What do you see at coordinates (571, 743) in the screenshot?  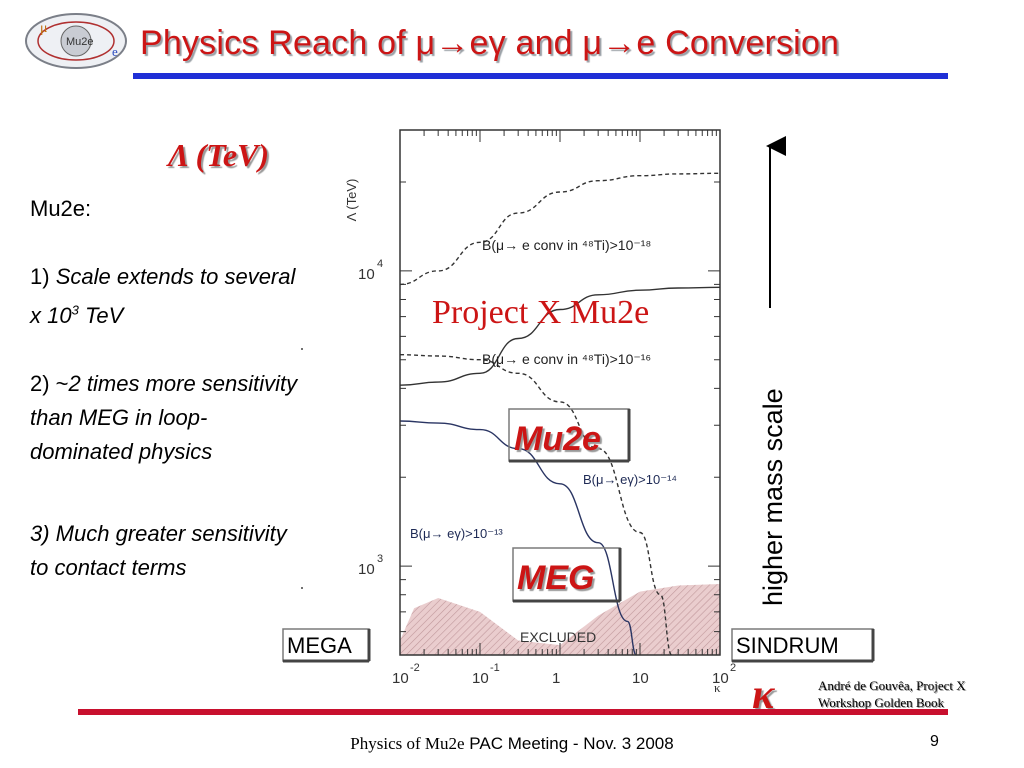 I see `footer-sans-text: PAC Meeting - Nov. 3 2008` at bounding box center [571, 743].